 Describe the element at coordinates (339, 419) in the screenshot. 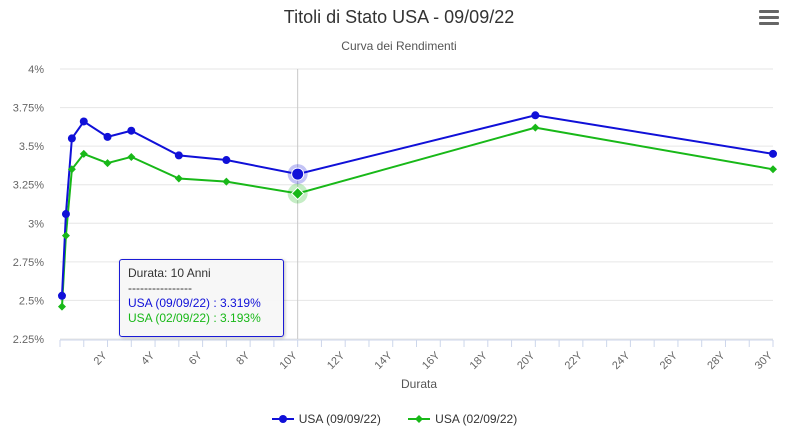

I see `legend-label-series-1: USA (09/09/22)` at that location.